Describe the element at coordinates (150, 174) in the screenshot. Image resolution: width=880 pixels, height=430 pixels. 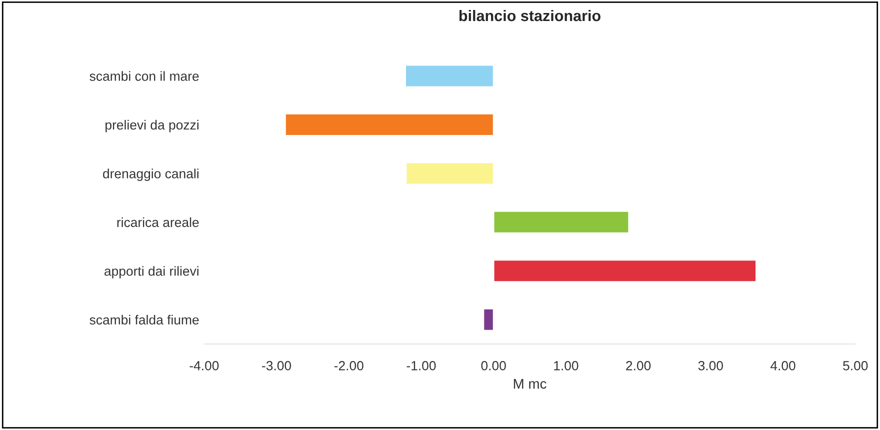
I see `y-tick-label: drenaggio canali` at that location.